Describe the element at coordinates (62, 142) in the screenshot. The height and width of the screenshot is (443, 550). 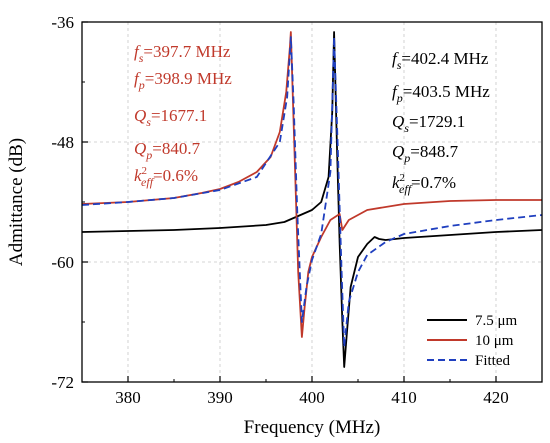
I see `y-tick-label: -48` at that location.